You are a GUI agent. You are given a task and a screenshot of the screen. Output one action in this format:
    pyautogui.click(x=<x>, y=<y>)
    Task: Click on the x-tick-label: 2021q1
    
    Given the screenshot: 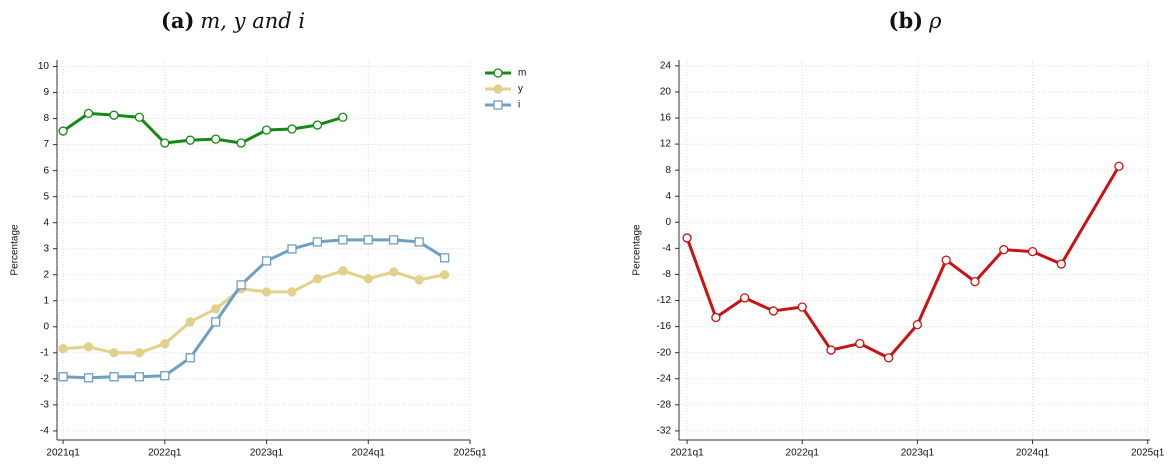 What is the action you would take?
    pyautogui.click(x=687, y=453)
    